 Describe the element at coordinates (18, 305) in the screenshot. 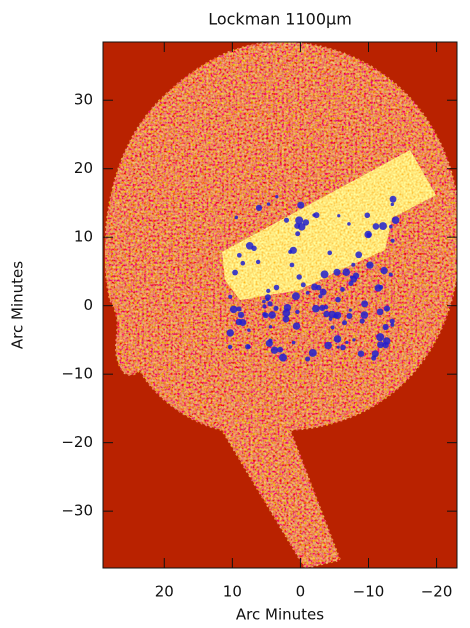

I see `y-axis-label: Arc Minutes` at that location.